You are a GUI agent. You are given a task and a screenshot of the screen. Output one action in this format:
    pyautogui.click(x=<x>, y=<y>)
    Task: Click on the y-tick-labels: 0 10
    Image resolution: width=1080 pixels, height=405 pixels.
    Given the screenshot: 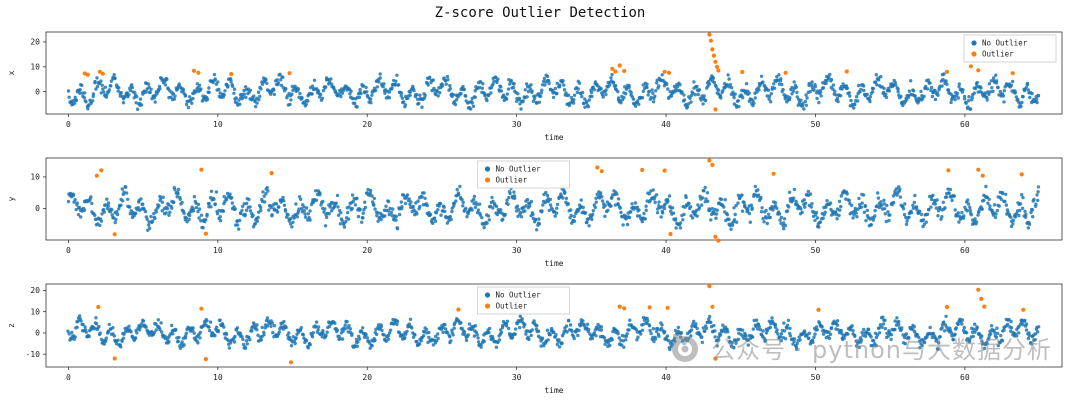 What is the action you would take?
    pyautogui.click(x=38, y=193)
    